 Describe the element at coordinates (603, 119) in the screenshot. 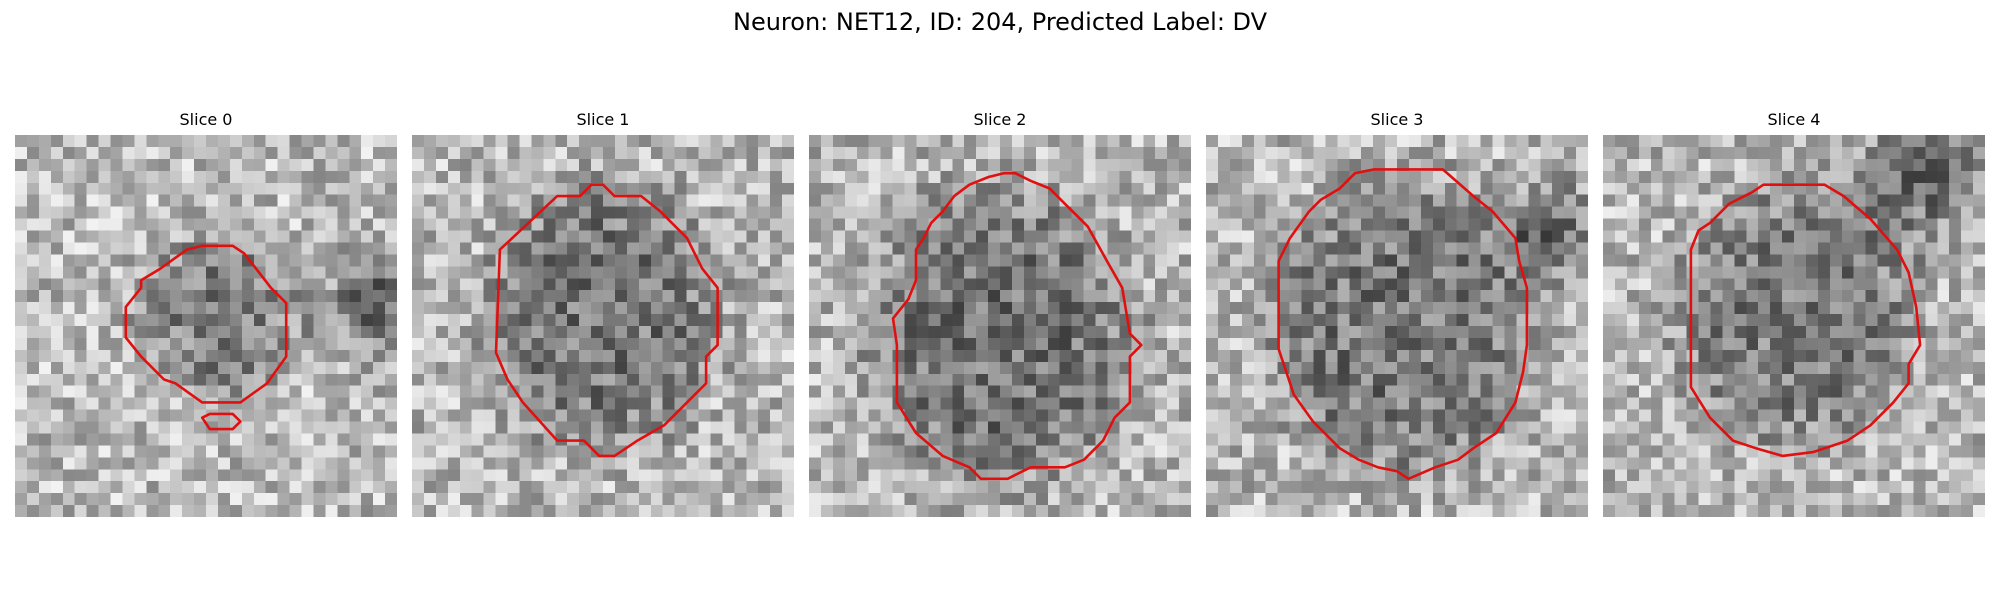

I see `slice-title-1: Slice 1` at that location.